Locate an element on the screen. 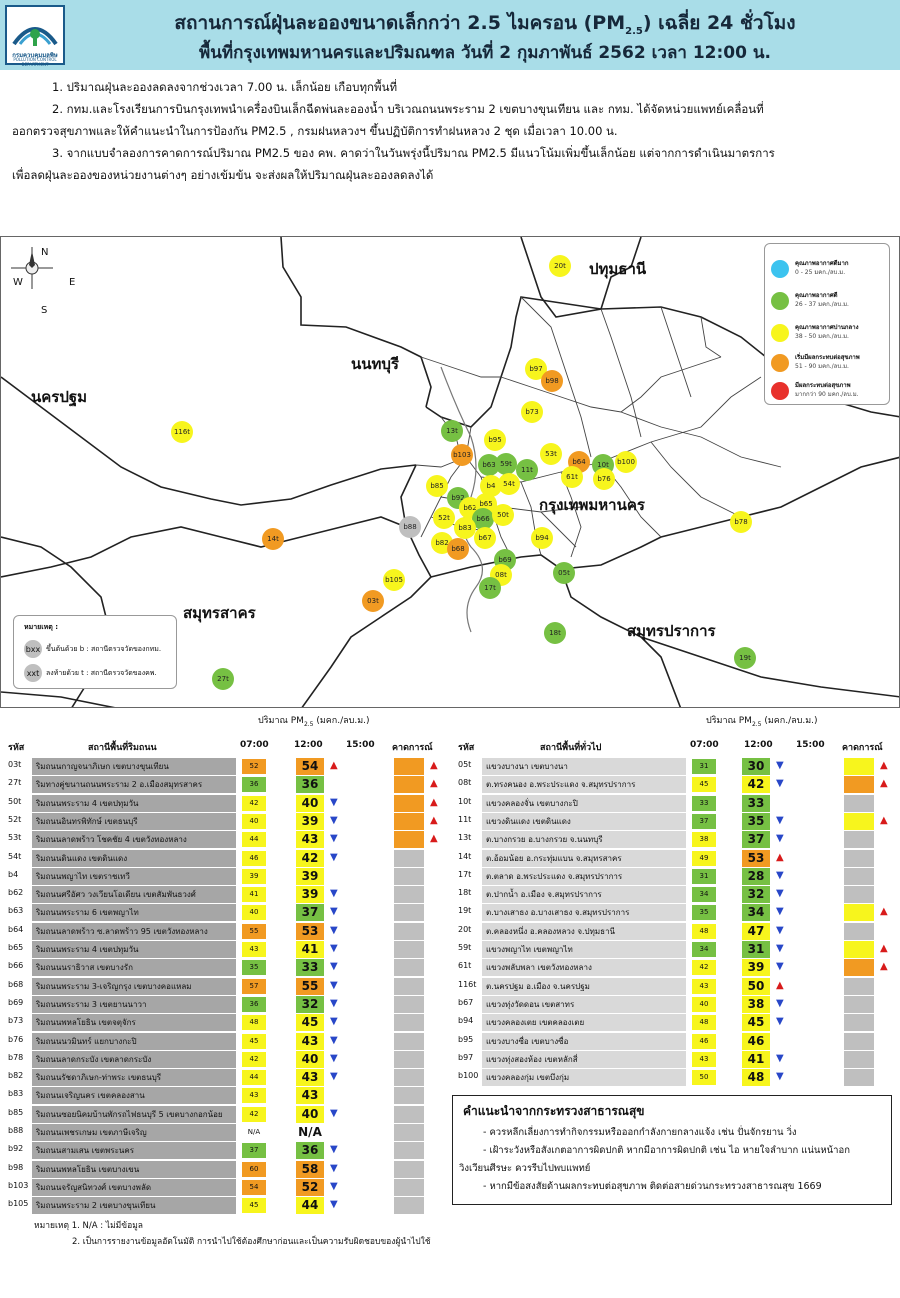 The image size is (900, 1298). legend-dot is located at coordinates (780, 301).